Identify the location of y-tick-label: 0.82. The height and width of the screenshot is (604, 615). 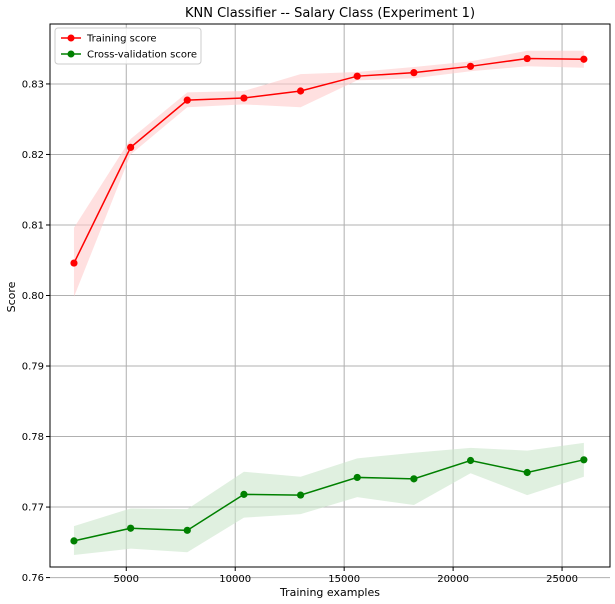
(33, 155).